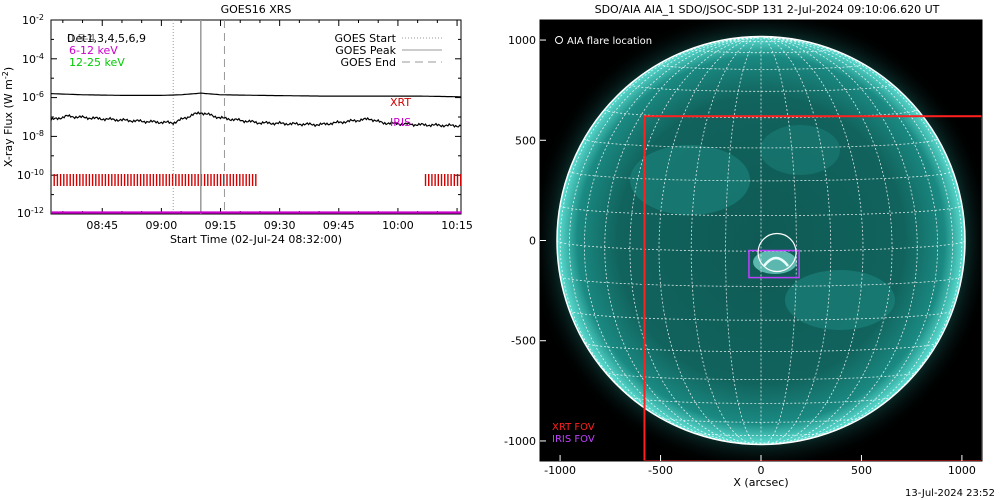  Describe the element at coordinates (400, 102) in the screenshot. I see `xrt-coverage-label: XRT` at that location.